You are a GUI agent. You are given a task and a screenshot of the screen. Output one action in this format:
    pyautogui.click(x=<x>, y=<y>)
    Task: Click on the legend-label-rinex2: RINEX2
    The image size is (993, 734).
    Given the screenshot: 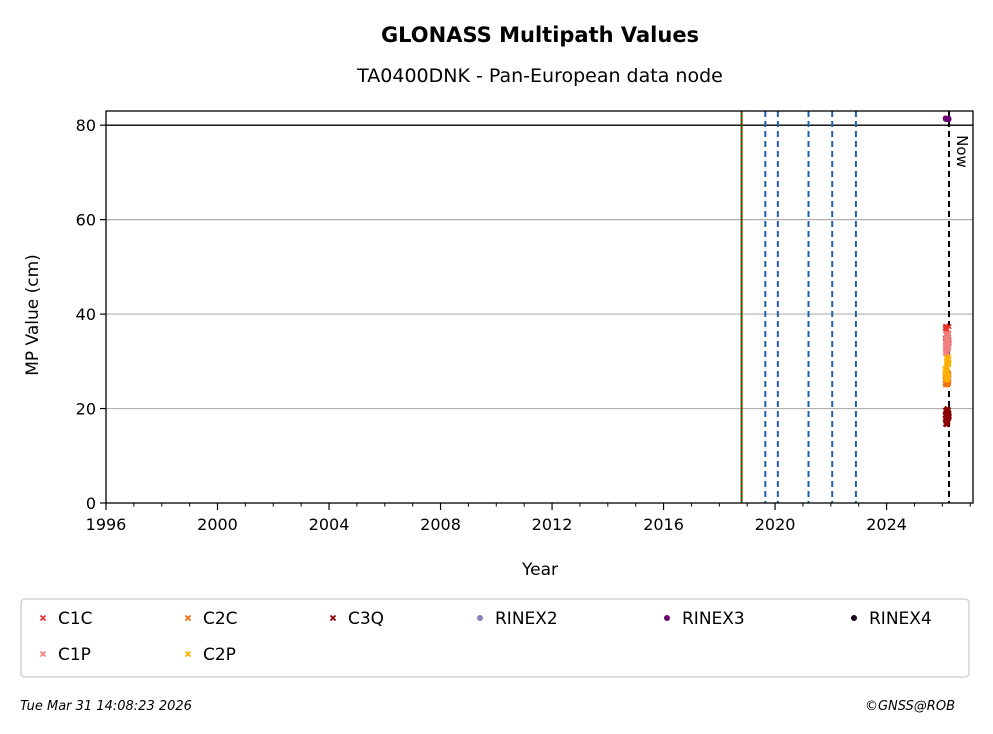 What is the action you would take?
    pyautogui.click(x=526, y=619)
    